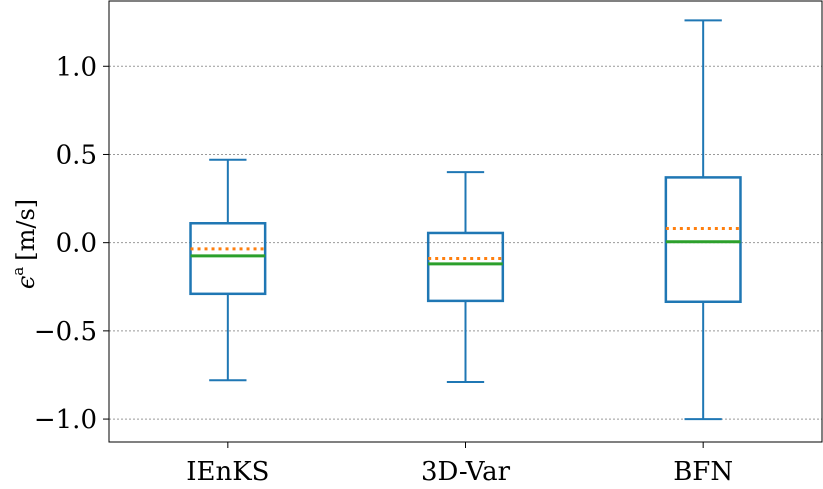 The width and height of the screenshot is (823, 489). I want to click on x-axis: IEnKS 3D-Var BFN, so click(459, 464).